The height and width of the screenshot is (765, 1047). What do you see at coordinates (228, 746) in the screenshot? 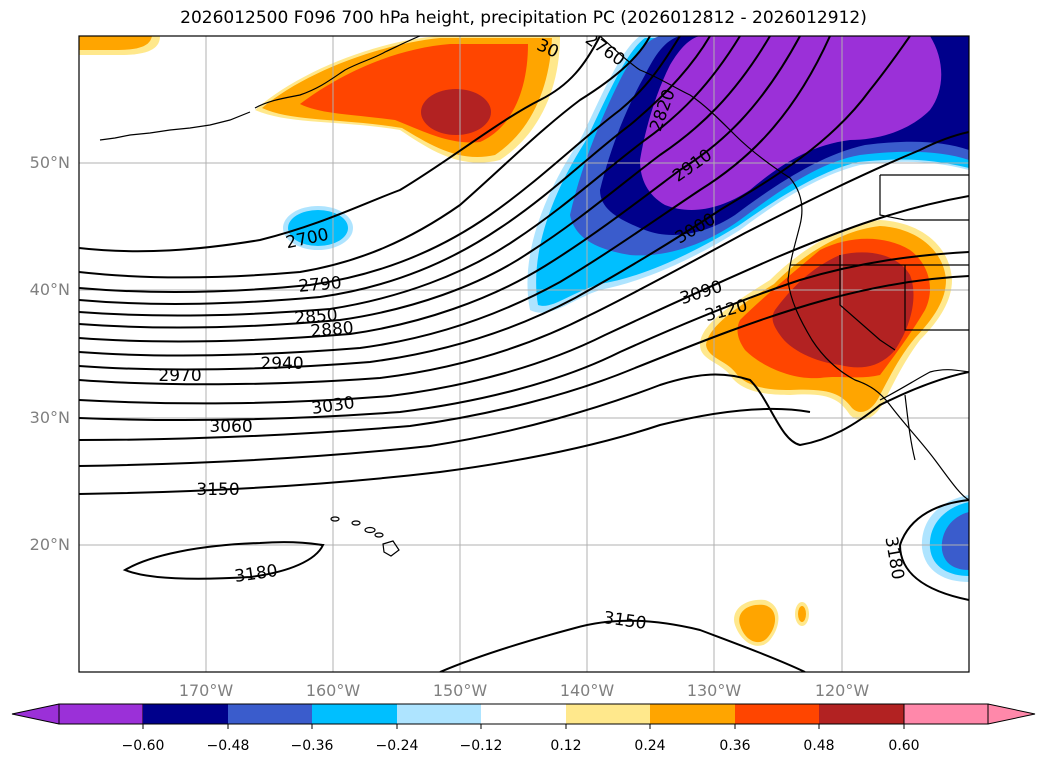
I see `colorbar-tick-label: −0.48` at bounding box center [228, 746].